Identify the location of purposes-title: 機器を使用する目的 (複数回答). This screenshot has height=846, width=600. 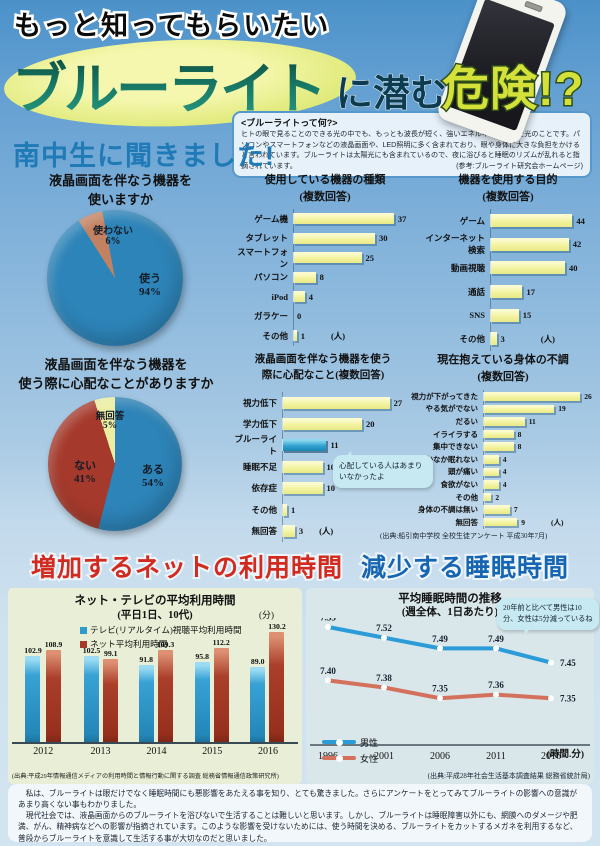
(508, 188).